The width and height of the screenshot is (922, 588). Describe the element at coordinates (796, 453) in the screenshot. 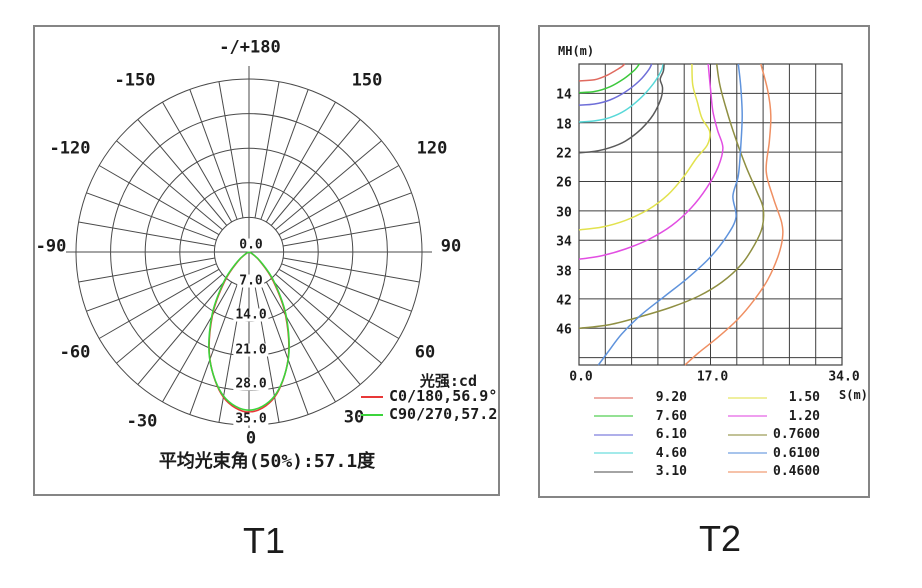

I see `legend-value-label: 0.6100` at that location.